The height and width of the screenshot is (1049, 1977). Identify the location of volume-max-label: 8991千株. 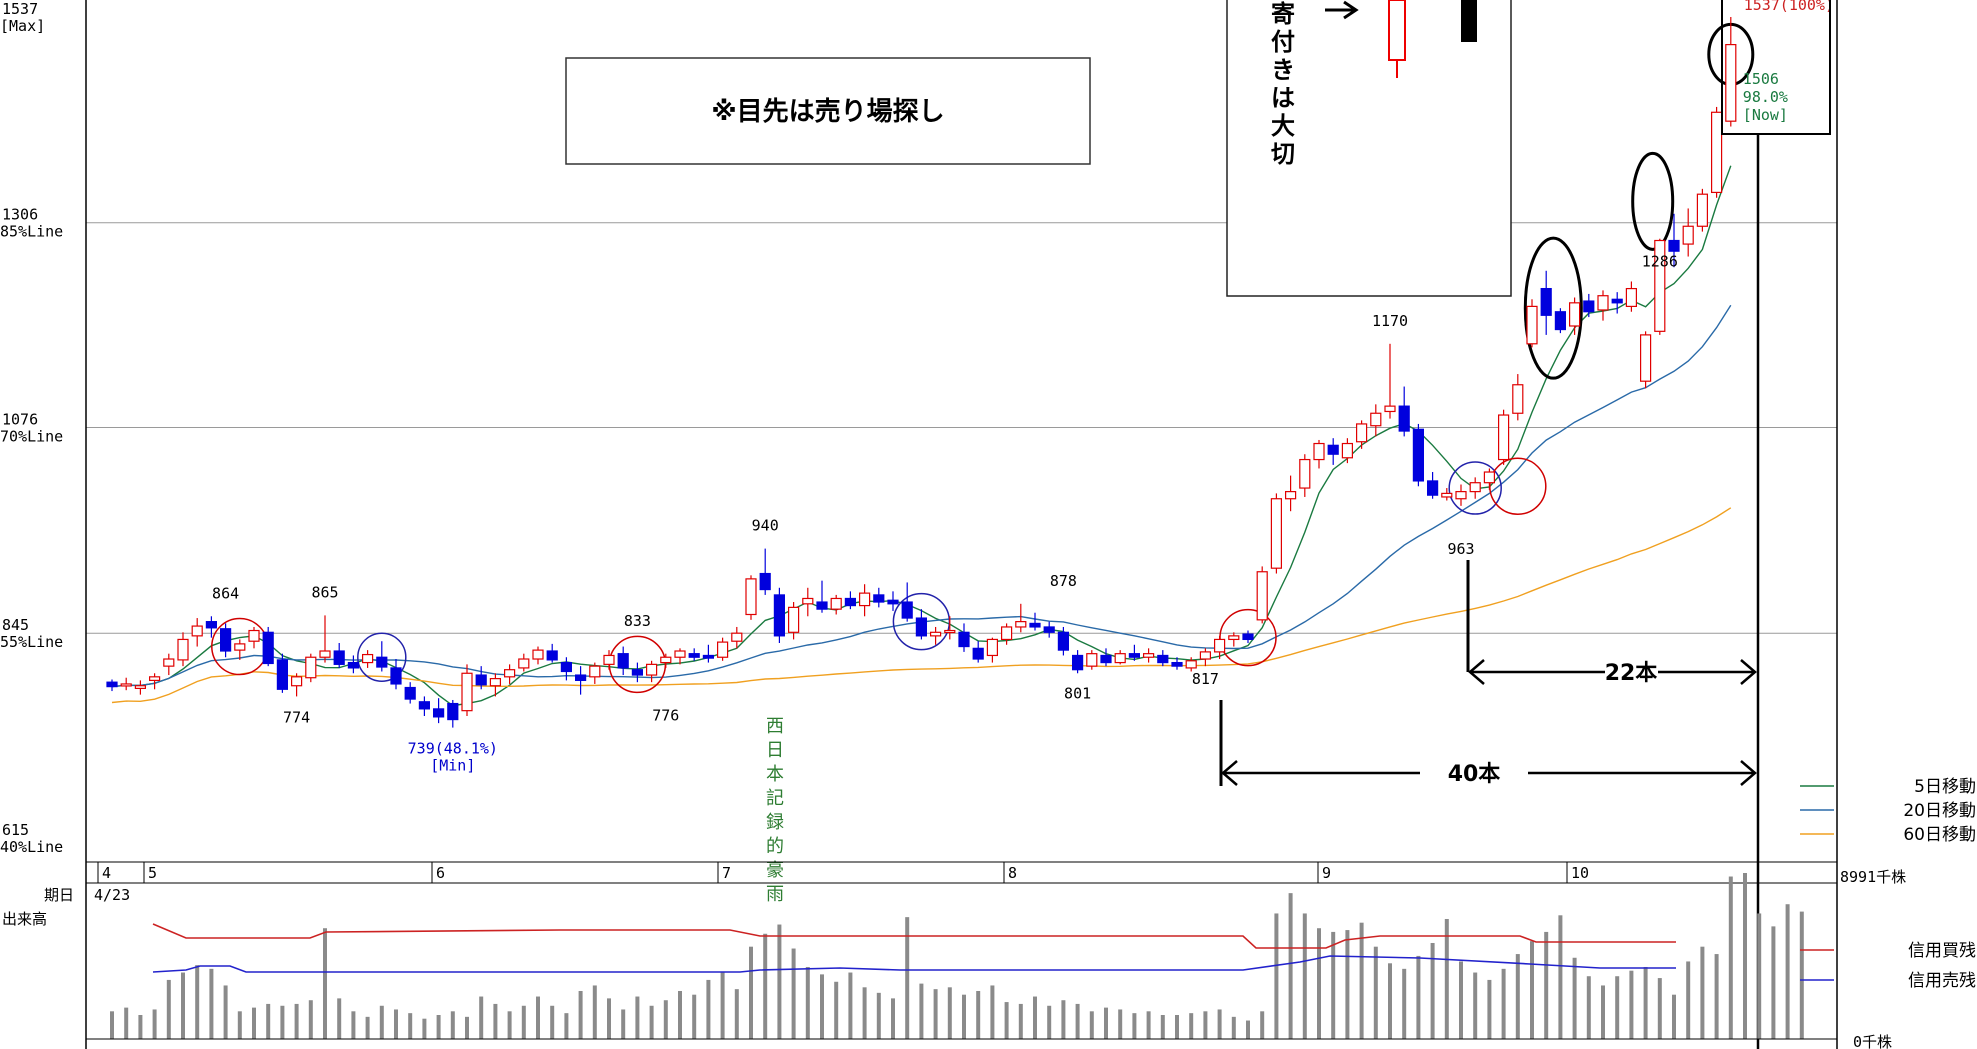
(1873, 877).